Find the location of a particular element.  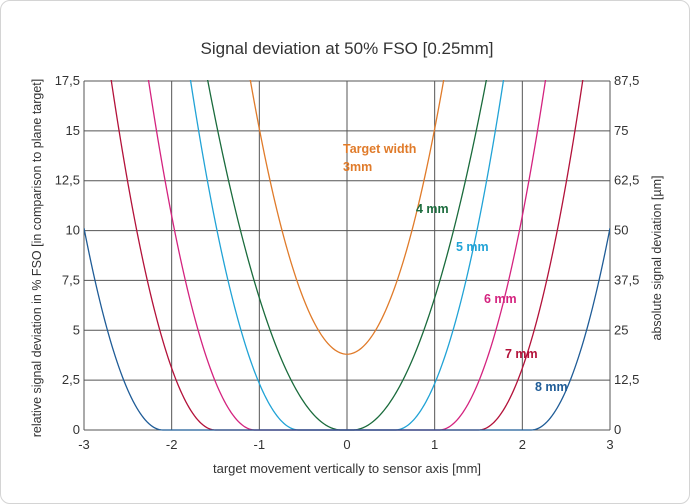

x-tick-label: 0 is located at coordinates (346, 444).